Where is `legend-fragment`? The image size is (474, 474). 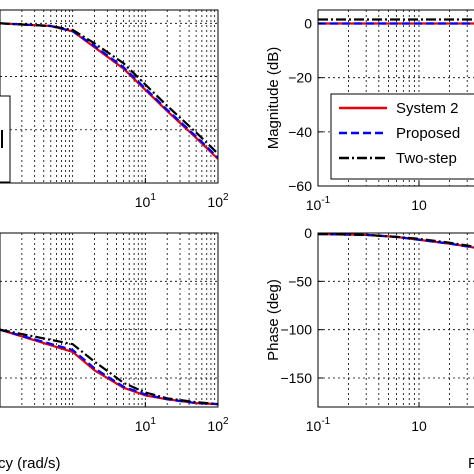
legend-fragment is located at coordinates (5, 139).